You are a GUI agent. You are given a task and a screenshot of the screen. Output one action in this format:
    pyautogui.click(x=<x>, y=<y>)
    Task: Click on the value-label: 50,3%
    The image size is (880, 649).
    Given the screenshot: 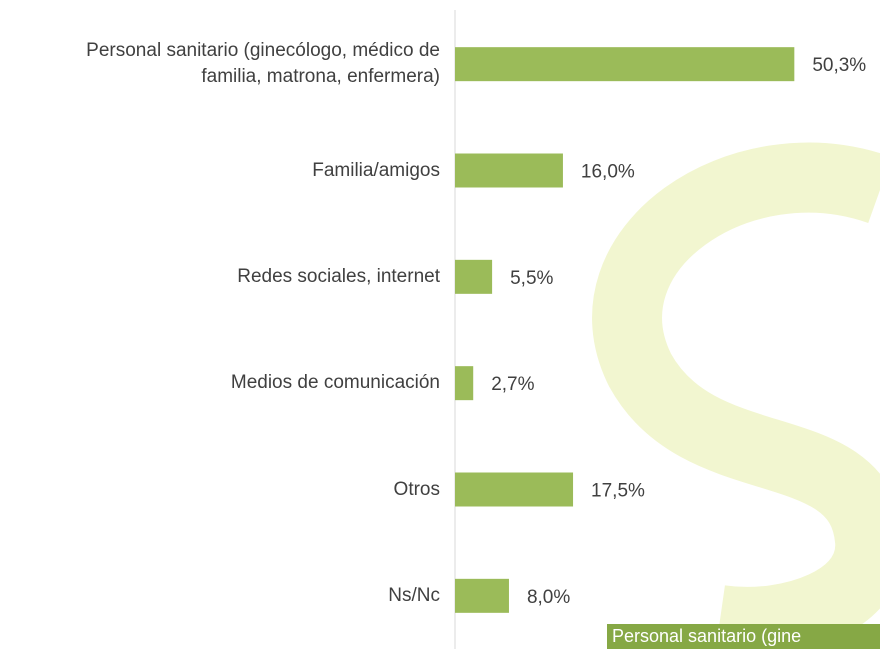 What is the action you would take?
    pyautogui.click(x=839, y=65)
    